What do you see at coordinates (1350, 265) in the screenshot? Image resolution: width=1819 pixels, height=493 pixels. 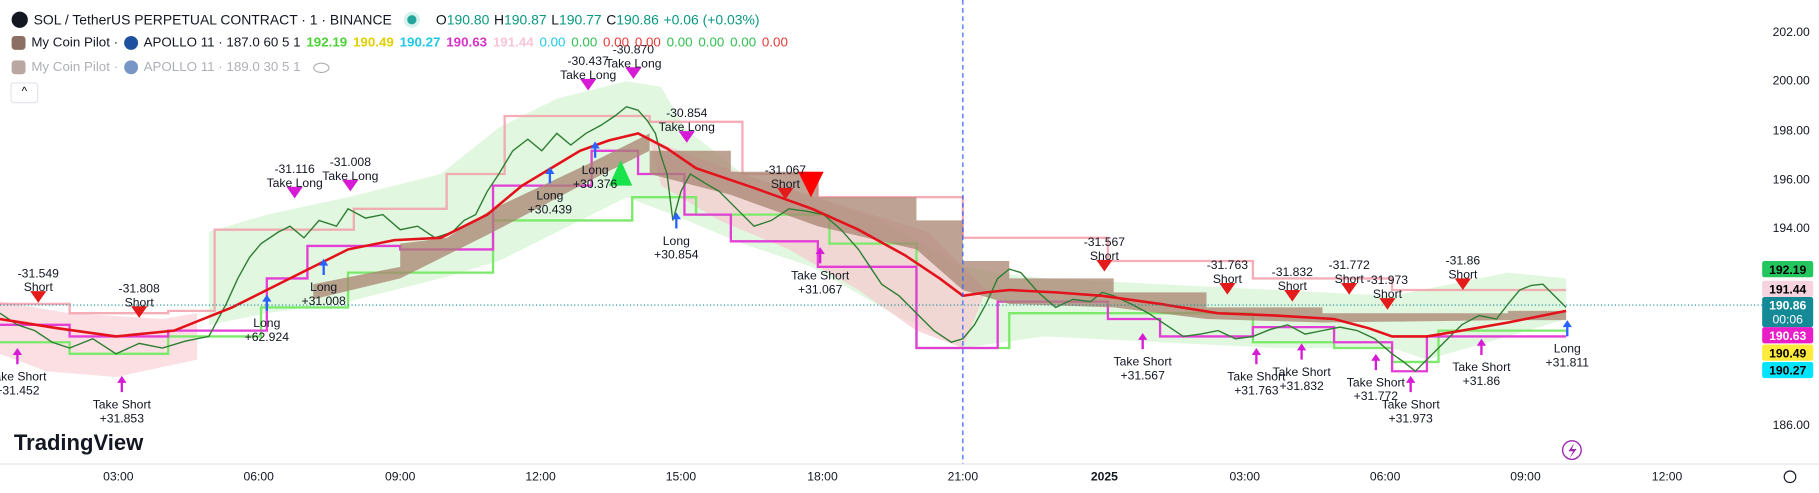 I see `trade-annotation: -31.772` at bounding box center [1350, 265].